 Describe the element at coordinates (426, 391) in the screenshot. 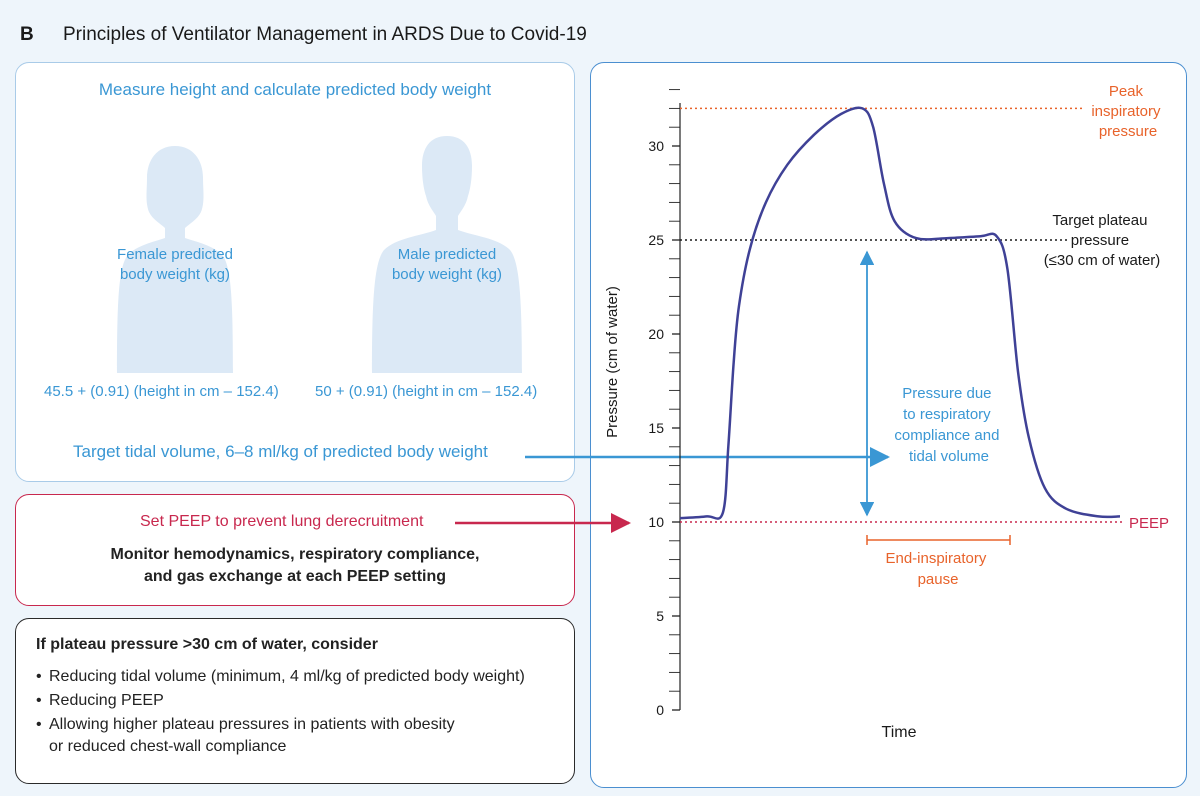

I see `male-formula: 50 + (0.91) (height in cm – 152.4)` at that location.